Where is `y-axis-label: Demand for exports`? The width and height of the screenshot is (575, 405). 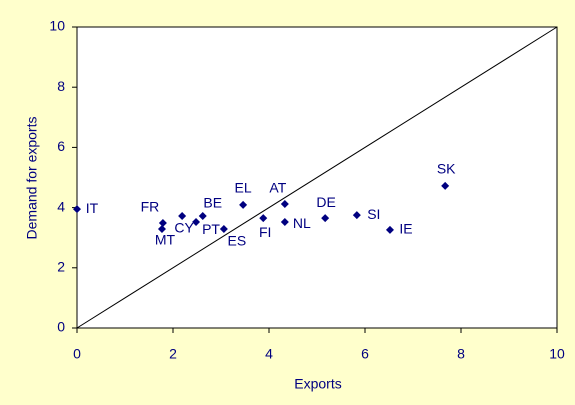
y-axis-label: Demand for exports is located at coordinates (32, 178).